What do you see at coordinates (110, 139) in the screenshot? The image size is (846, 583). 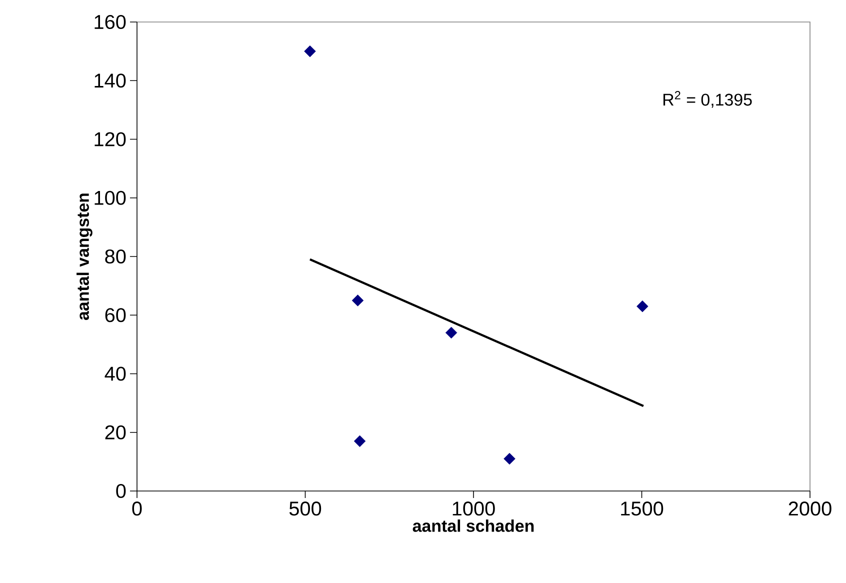 I see `y-tick-label: 120` at bounding box center [110, 139].